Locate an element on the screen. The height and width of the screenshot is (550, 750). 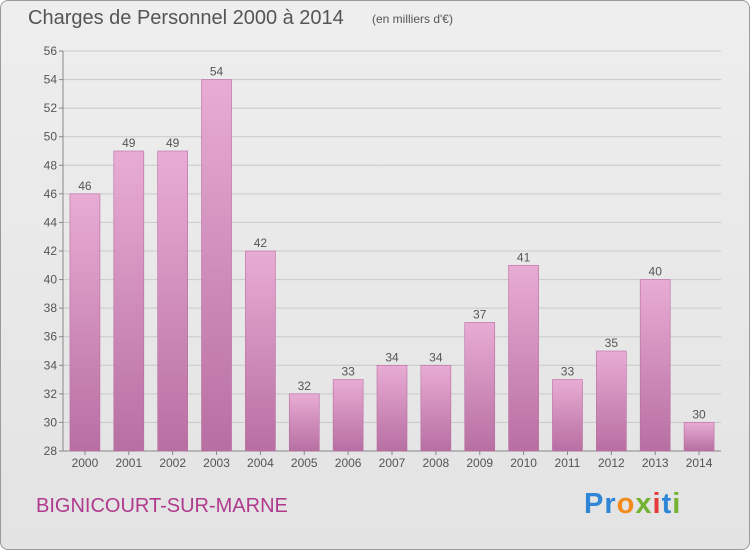
x-tick-label: 2002 is located at coordinates (172, 463).